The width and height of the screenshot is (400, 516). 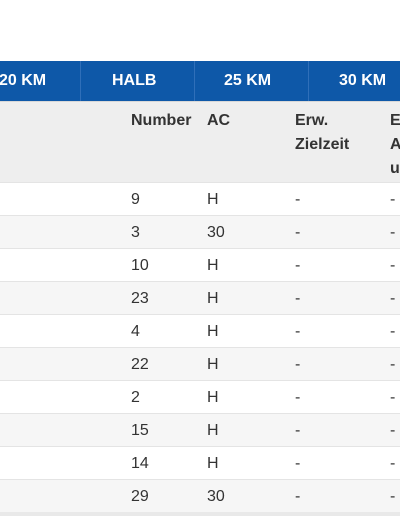 What do you see at coordinates (134, 80) in the screenshot?
I see `tab-halb: HALB` at bounding box center [134, 80].